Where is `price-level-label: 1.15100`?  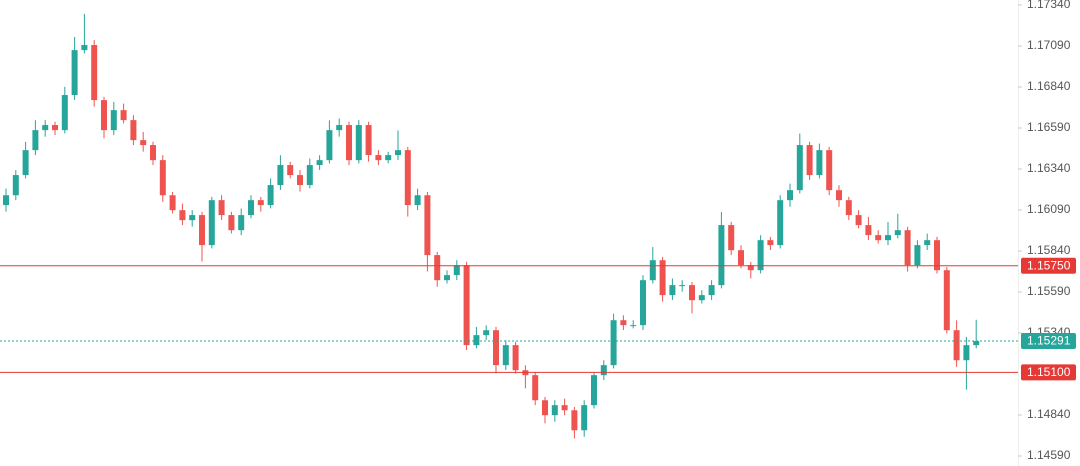 price-level-label: 1.15100 is located at coordinates (1049, 372).